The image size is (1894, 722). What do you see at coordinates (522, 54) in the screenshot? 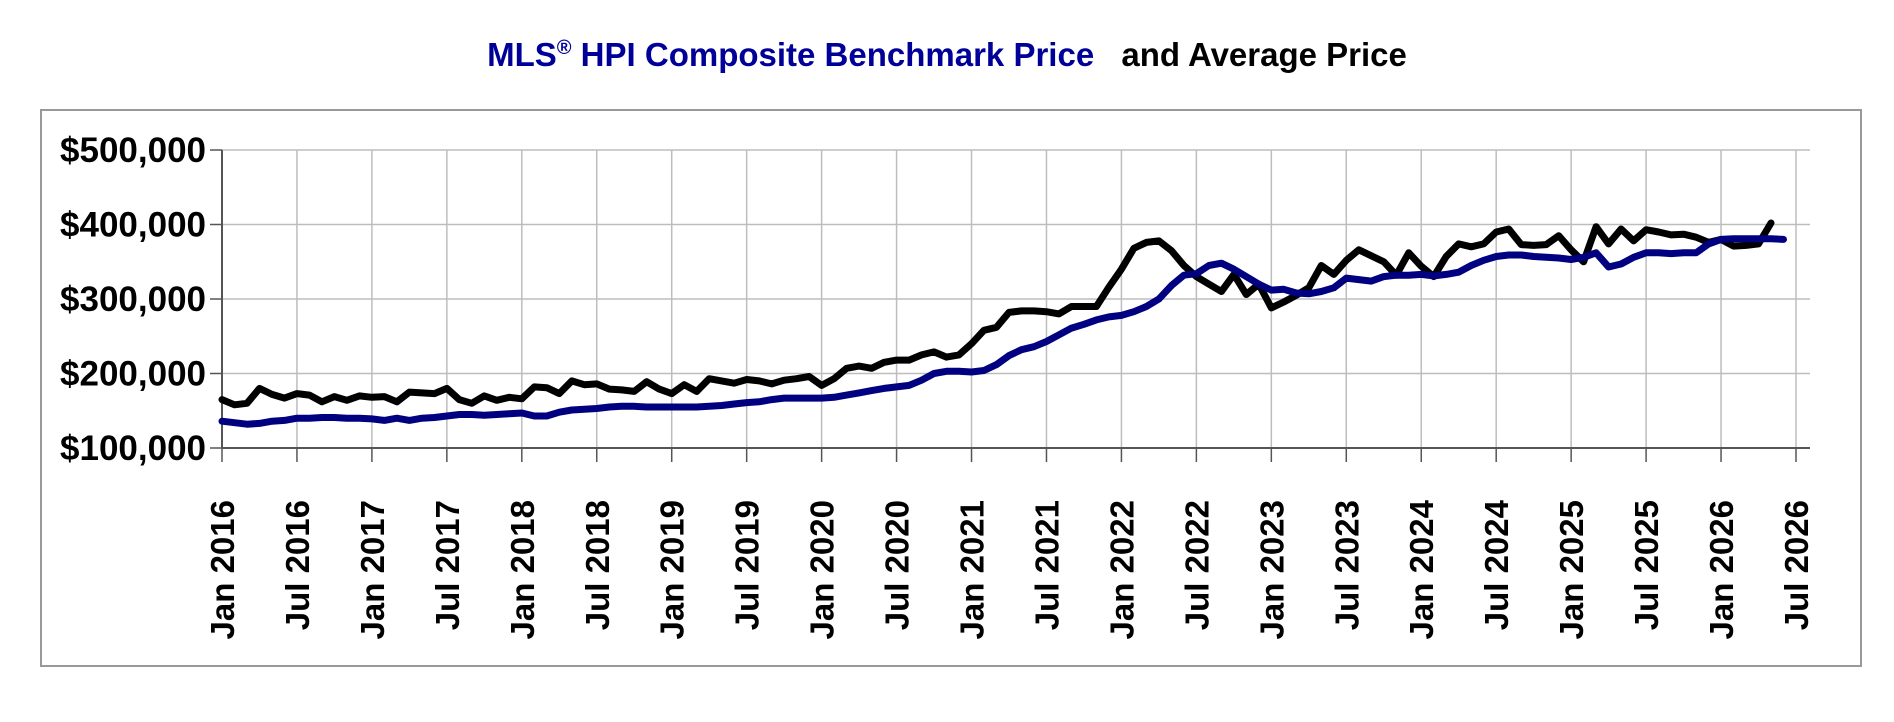
I see `chart-title-mls: MLS` at bounding box center [522, 54].